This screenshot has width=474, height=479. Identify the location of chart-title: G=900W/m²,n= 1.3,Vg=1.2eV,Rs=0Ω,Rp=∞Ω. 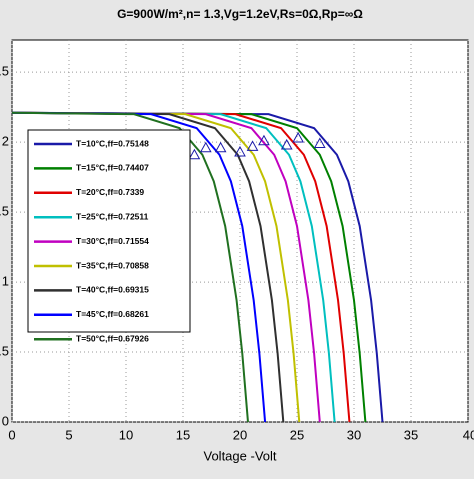
(240, 14).